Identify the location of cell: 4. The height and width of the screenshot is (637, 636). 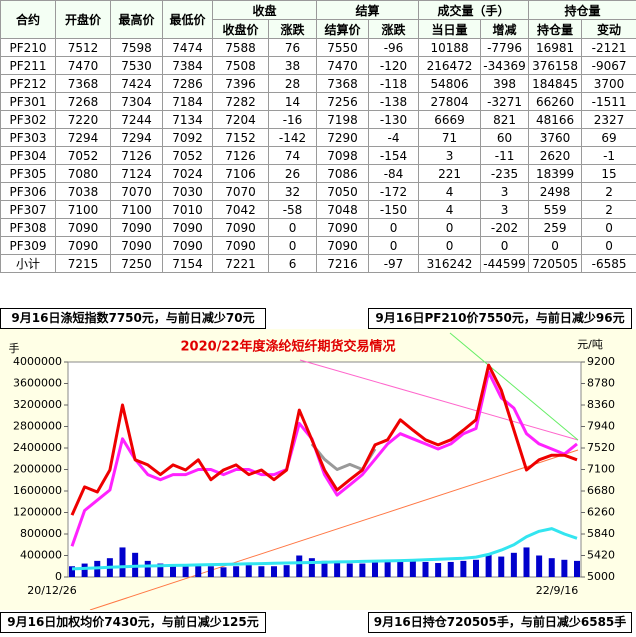
(450, 209).